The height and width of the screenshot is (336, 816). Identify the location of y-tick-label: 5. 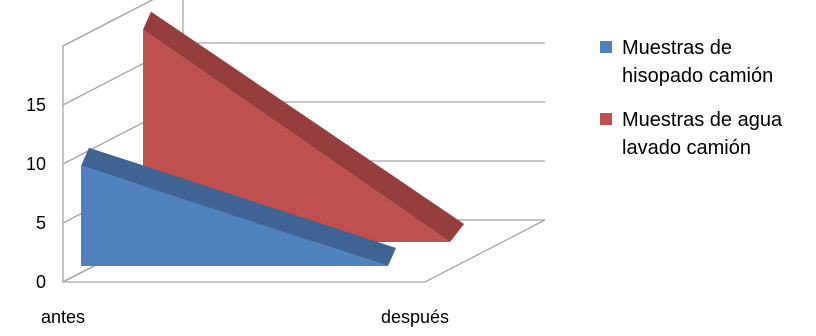
(41, 223).